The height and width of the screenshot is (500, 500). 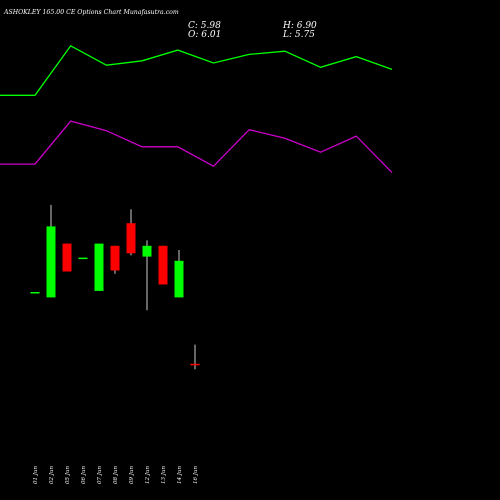 I want to click on open-value-label: O: 6.01, so click(x=204, y=35).